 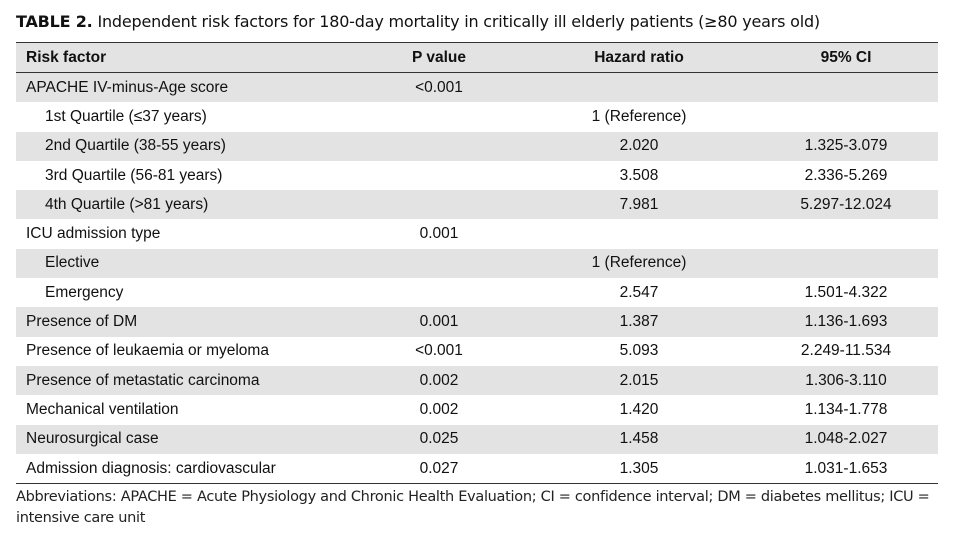 I want to click on hazard-ratio-cell: 1.387, so click(x=639, y=322).